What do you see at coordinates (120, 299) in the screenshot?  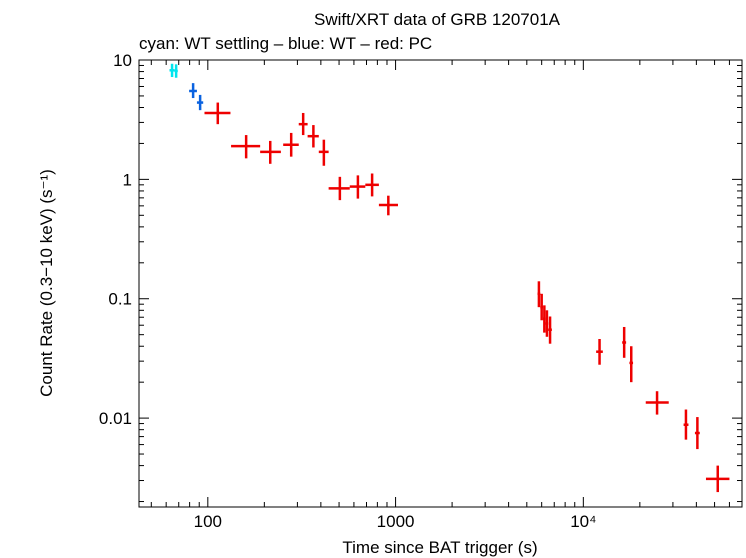 I see `y-tick-label: 0.1` at bounding box center [120, 299].